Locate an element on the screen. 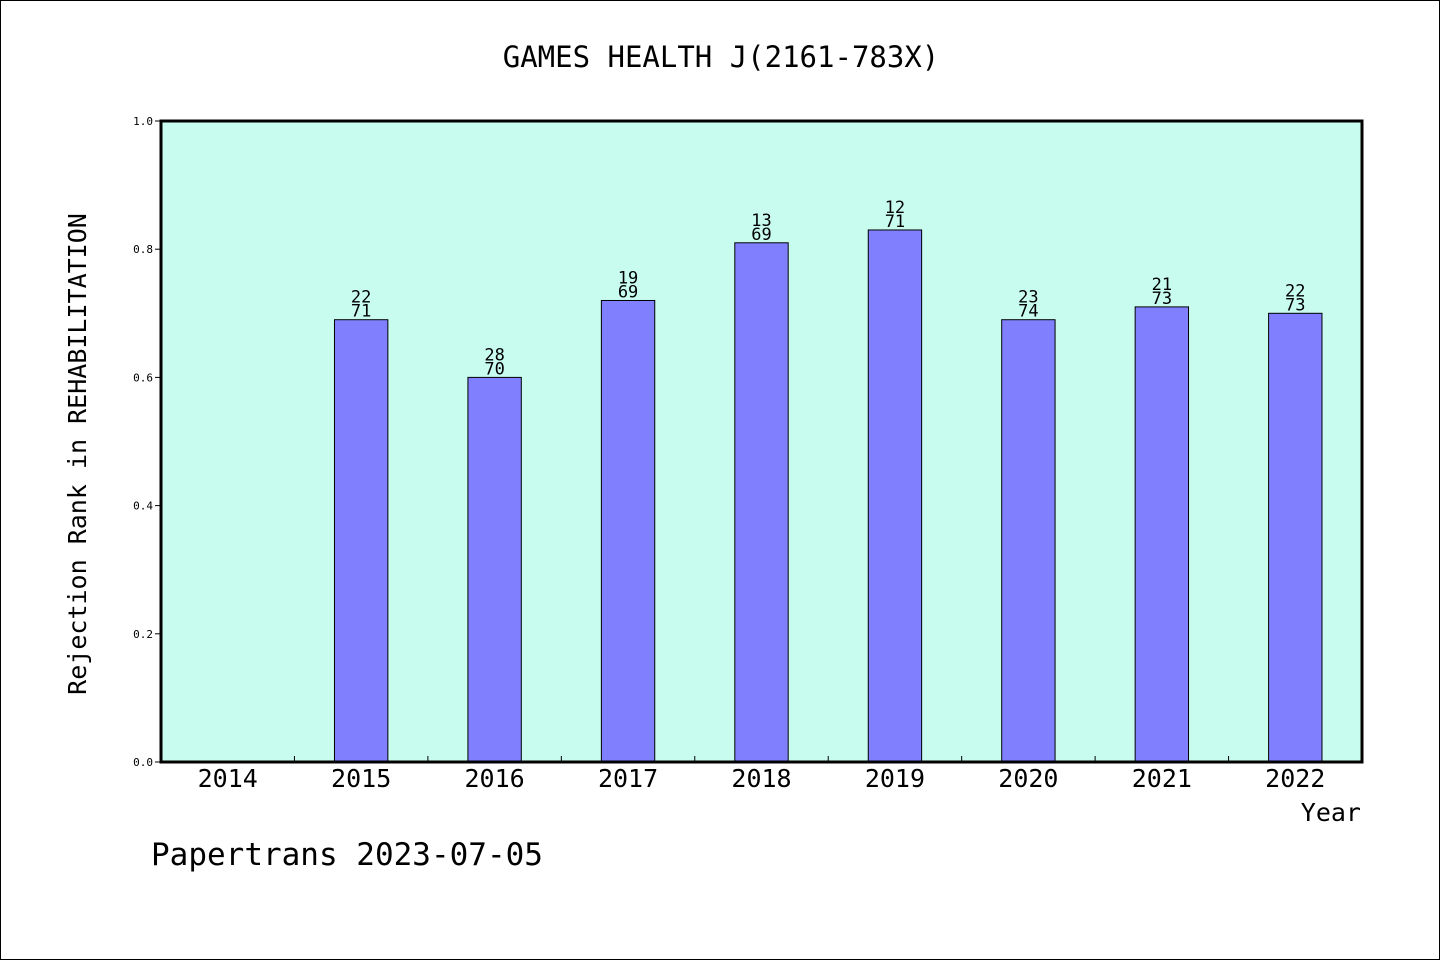 This screenshot has width=1440, height=961. bar-label-top: 28 is located at coordinates (494, 355).